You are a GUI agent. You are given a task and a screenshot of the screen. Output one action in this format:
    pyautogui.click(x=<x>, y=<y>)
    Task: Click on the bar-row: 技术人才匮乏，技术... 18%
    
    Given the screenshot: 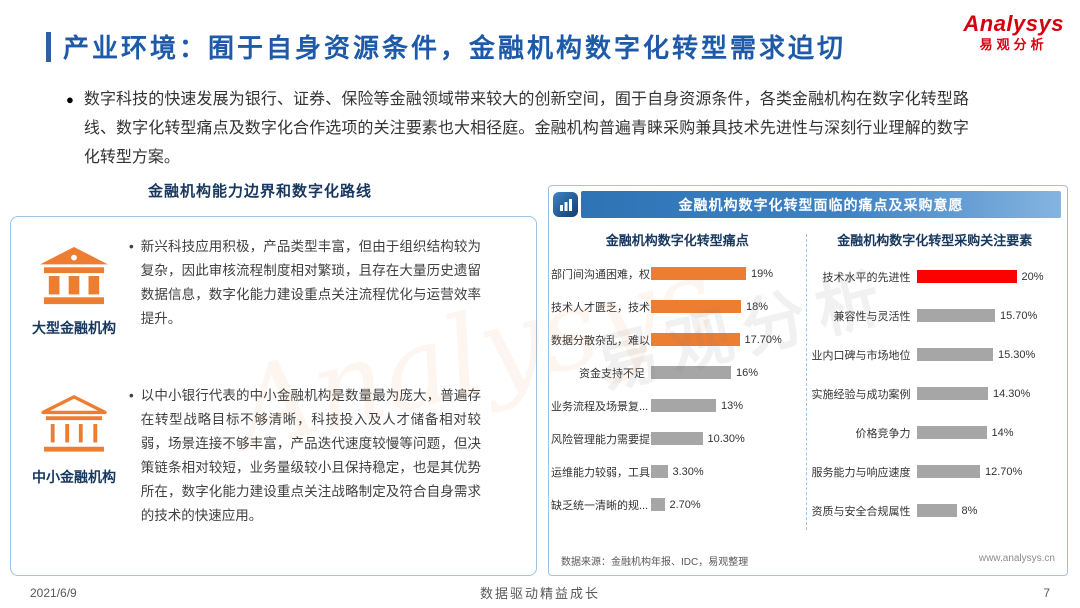 What is the action you would take?
    pyautogui.click(x=677, y=306)
    